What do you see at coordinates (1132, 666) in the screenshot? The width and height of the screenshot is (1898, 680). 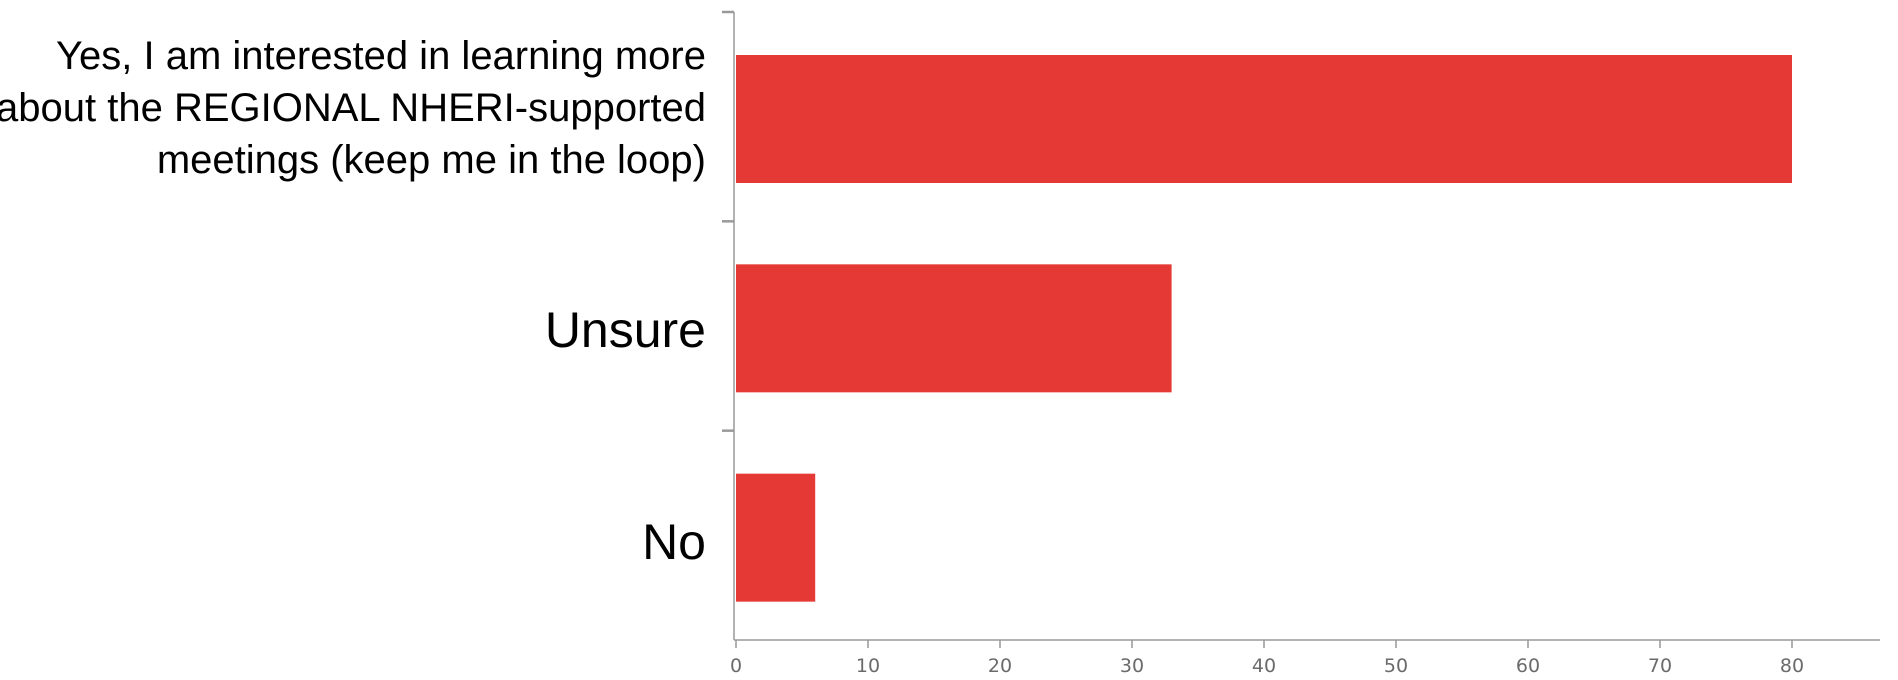 I see `x-tick-label: 30` at bounding box center [1132, 666].